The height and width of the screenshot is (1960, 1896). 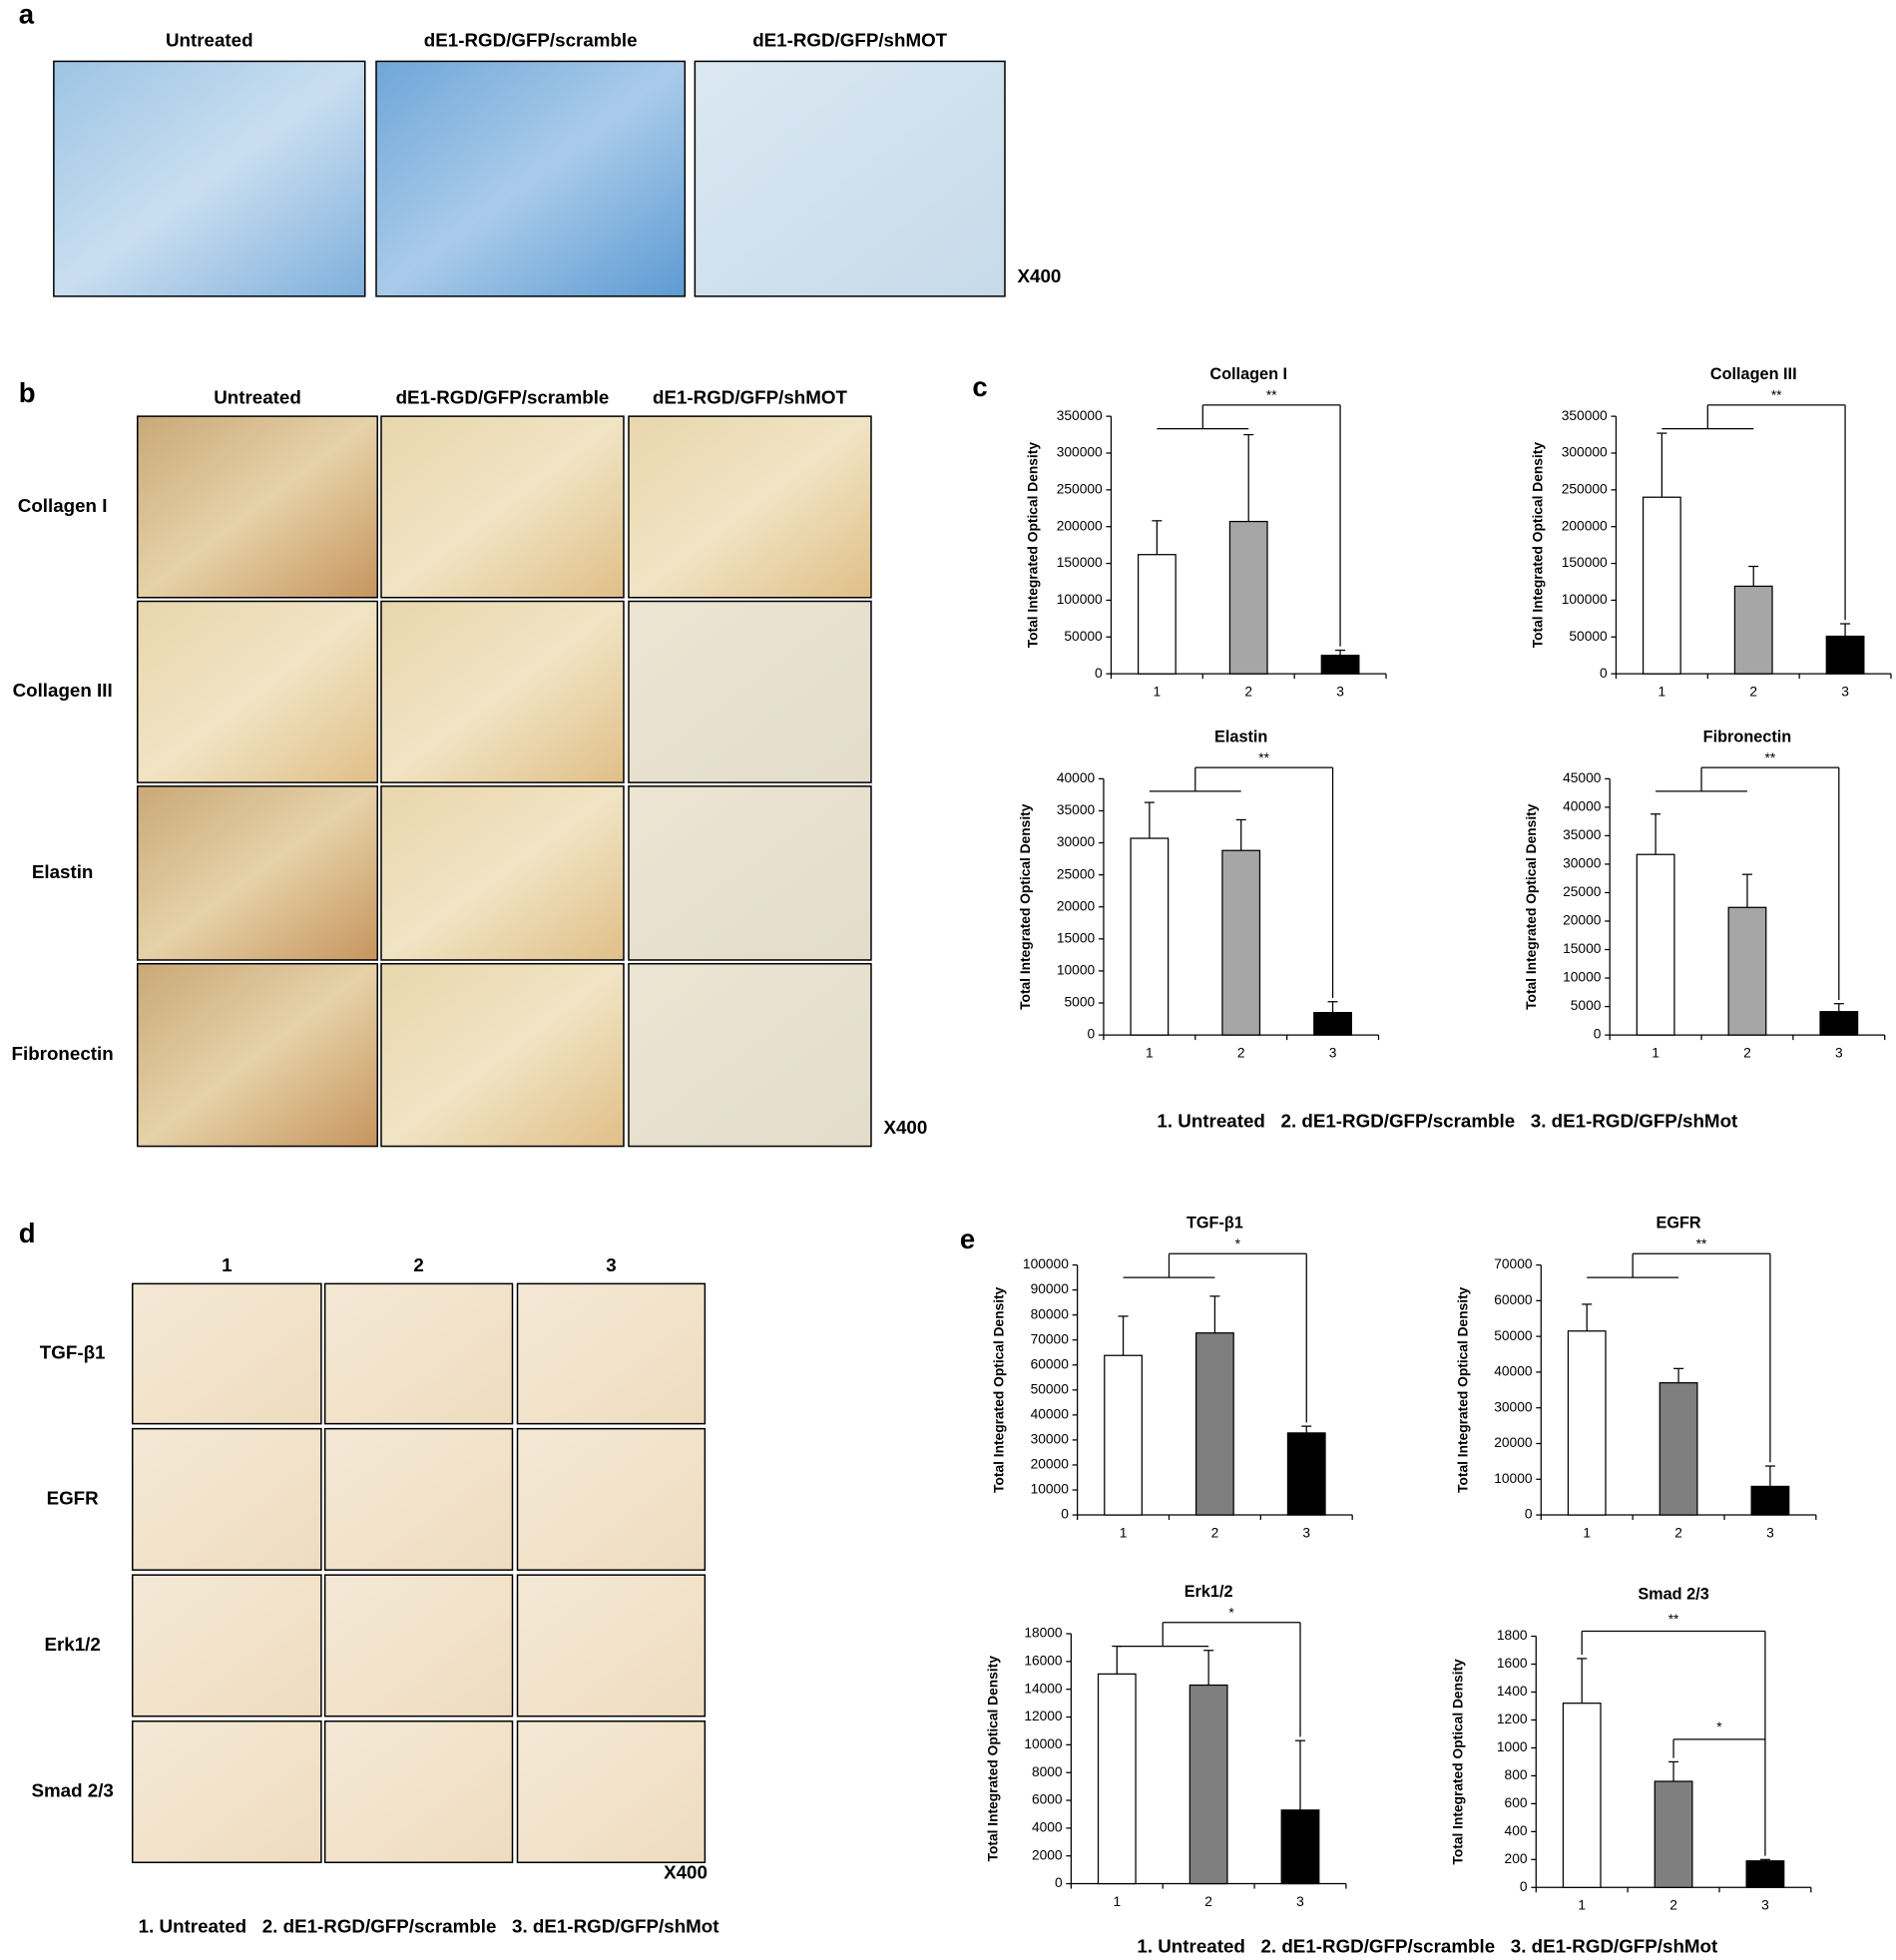 I want to click on chart-title: Elastin, so click(x=1240, y=736).